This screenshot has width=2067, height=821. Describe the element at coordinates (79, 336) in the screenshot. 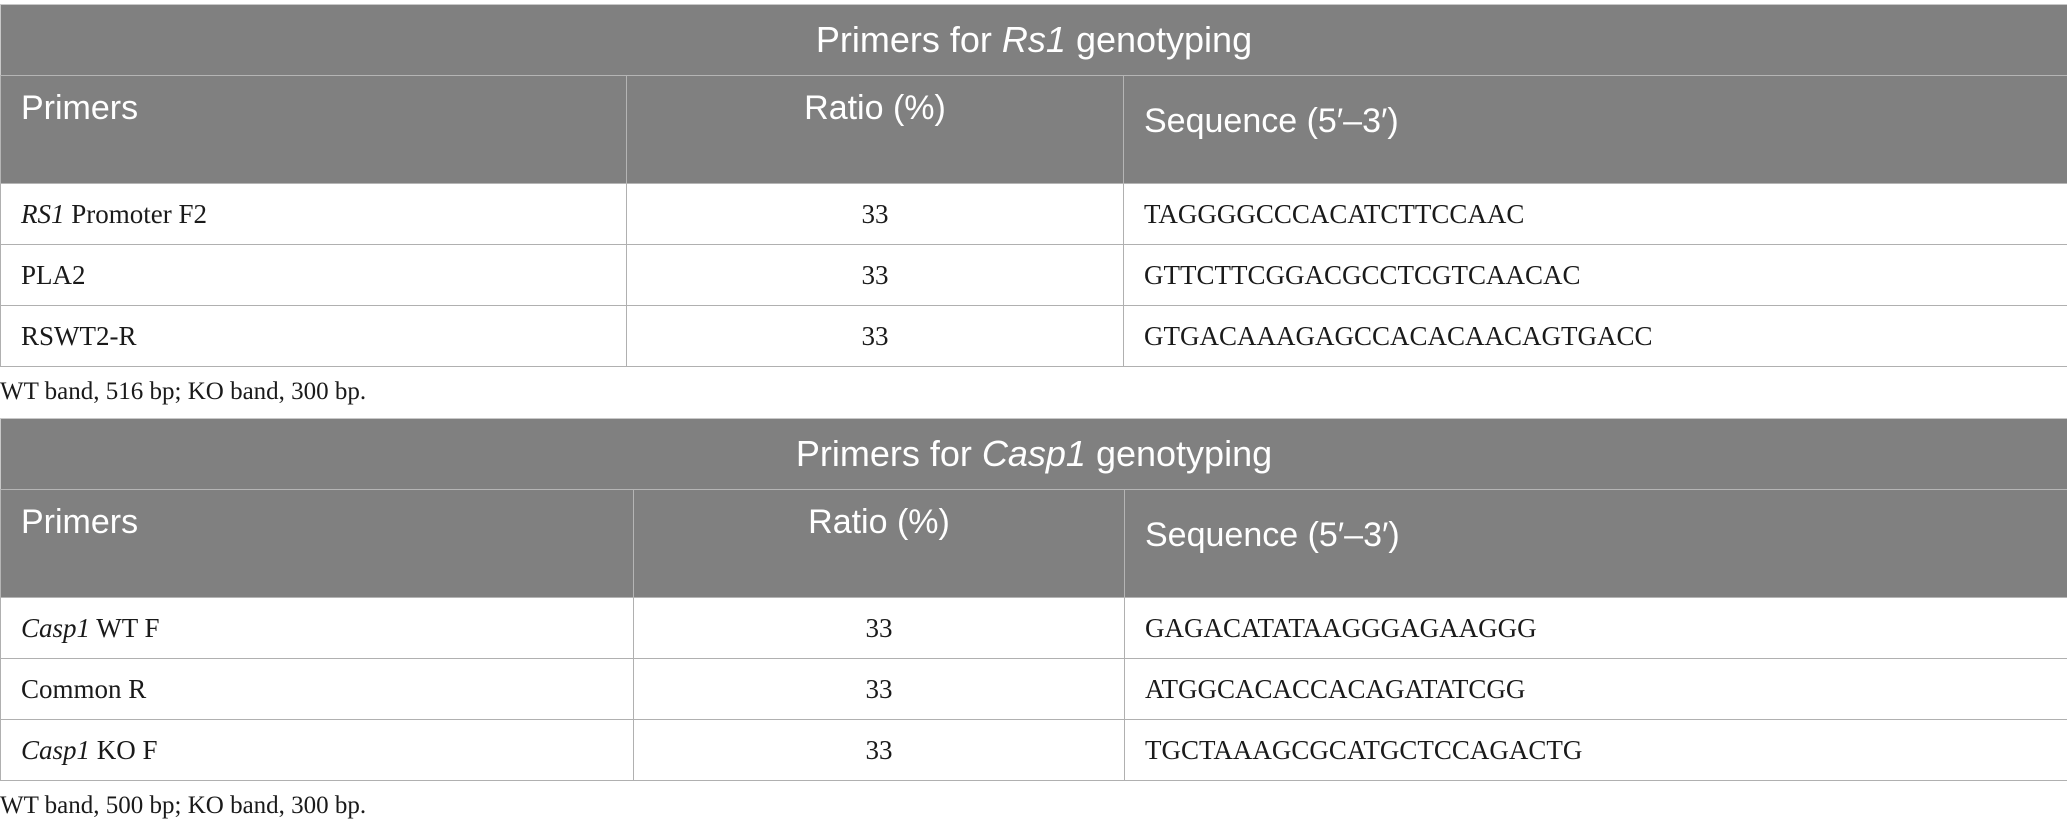

I see `primer-name: RSWT2-R` at that location.